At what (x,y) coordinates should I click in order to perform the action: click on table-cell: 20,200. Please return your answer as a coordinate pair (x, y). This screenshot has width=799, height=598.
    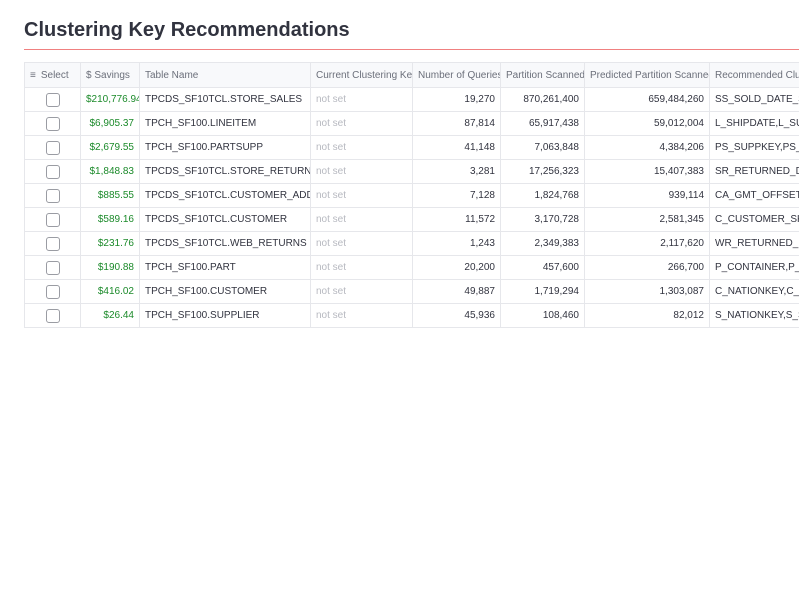
    Looking at the image, I should click on (456, 267).